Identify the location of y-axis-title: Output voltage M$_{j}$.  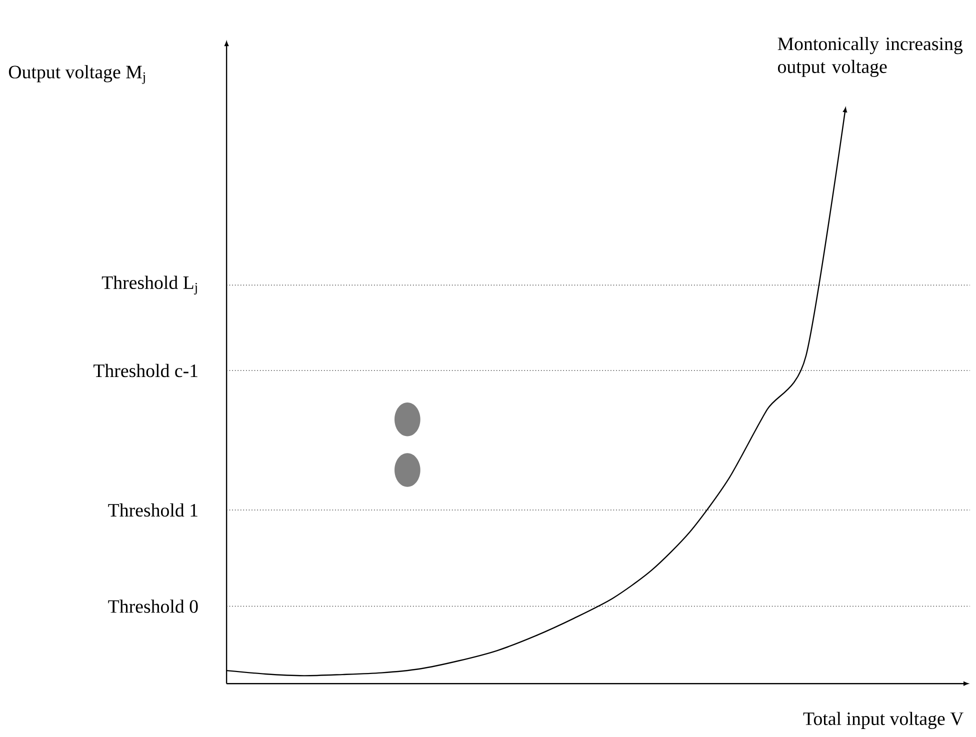
(76, 74).